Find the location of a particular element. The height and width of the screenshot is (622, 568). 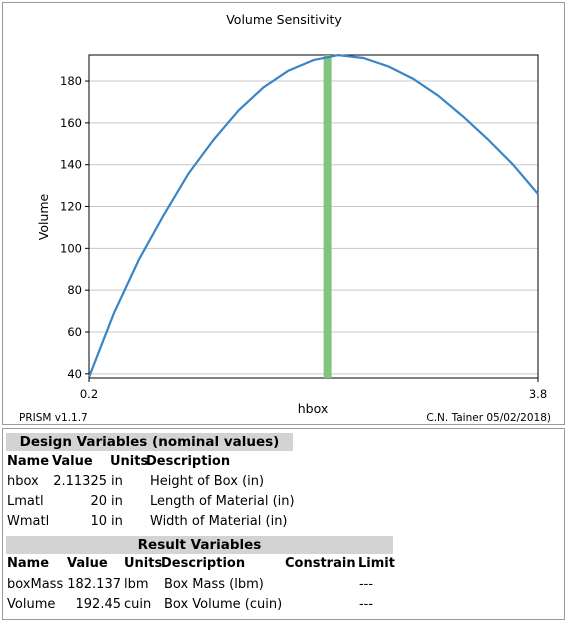

x-axis-label: hbox is located at coordinates (313, 408).